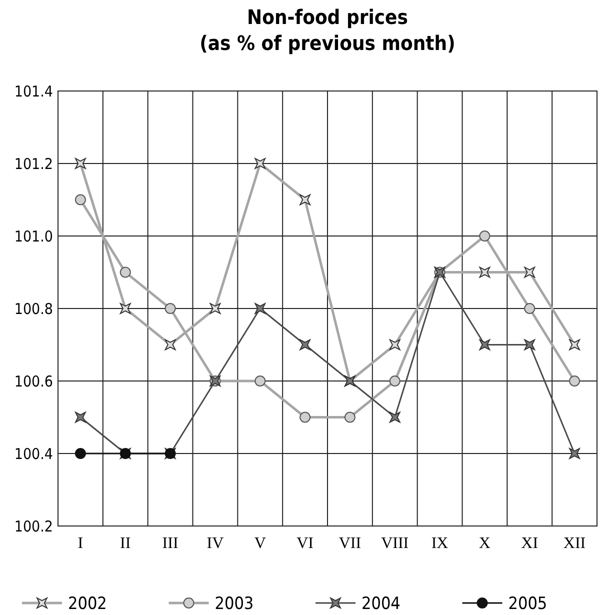  I want to click on chart-title: Non-food prices (as % of previous month), so click(328, 30).